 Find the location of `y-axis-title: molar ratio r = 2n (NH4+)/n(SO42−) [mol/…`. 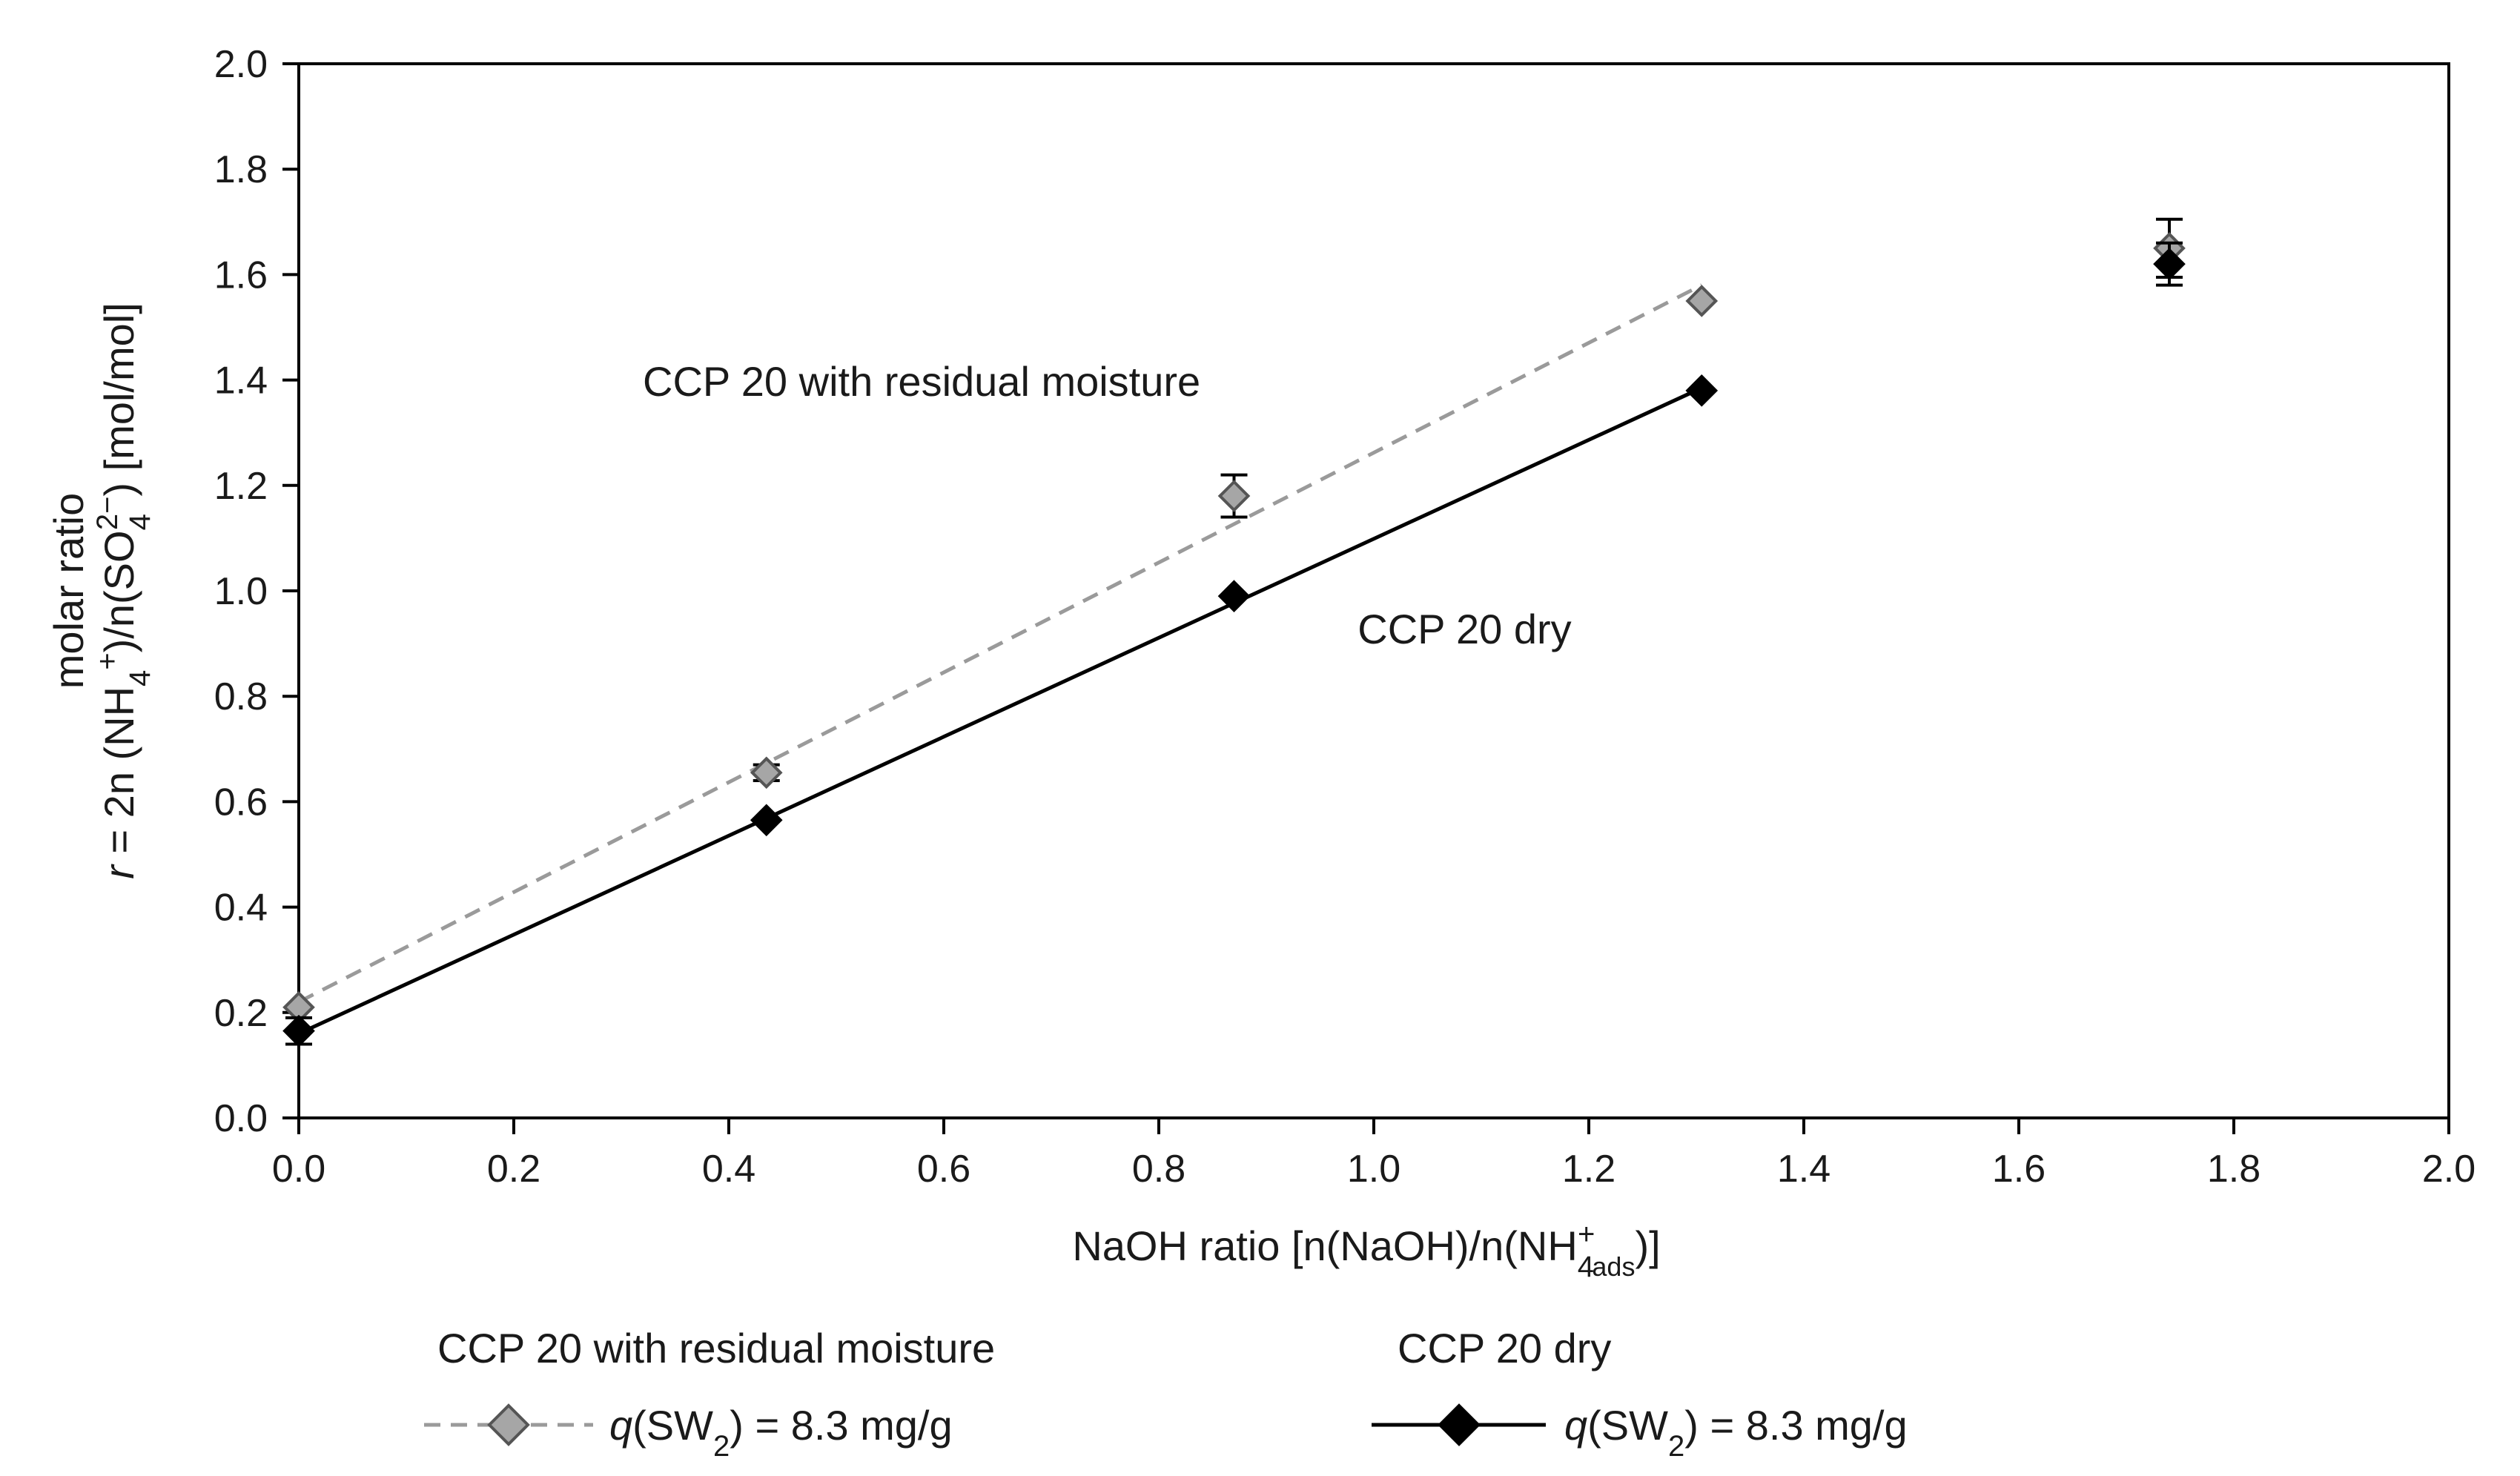

y-axis-title: molar ratio r = 2n (NH4+)/n(SO42−) [mol/… is located at coordinates (101, 591).